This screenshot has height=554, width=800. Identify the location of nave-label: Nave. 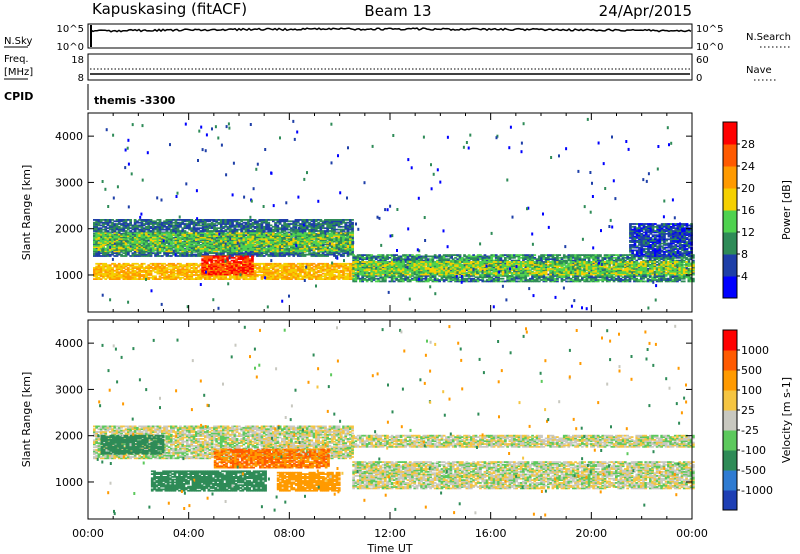
(759, 70).